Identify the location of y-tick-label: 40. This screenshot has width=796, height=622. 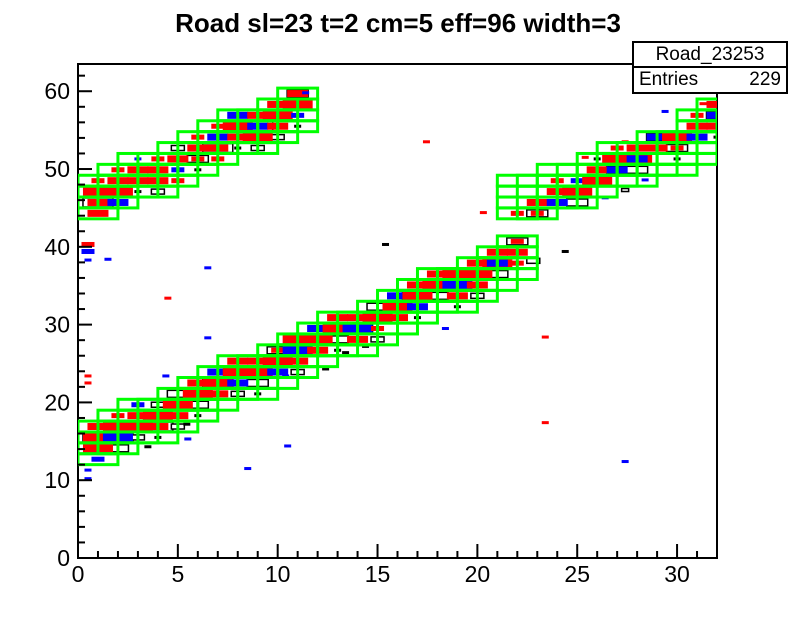
(57, 247).